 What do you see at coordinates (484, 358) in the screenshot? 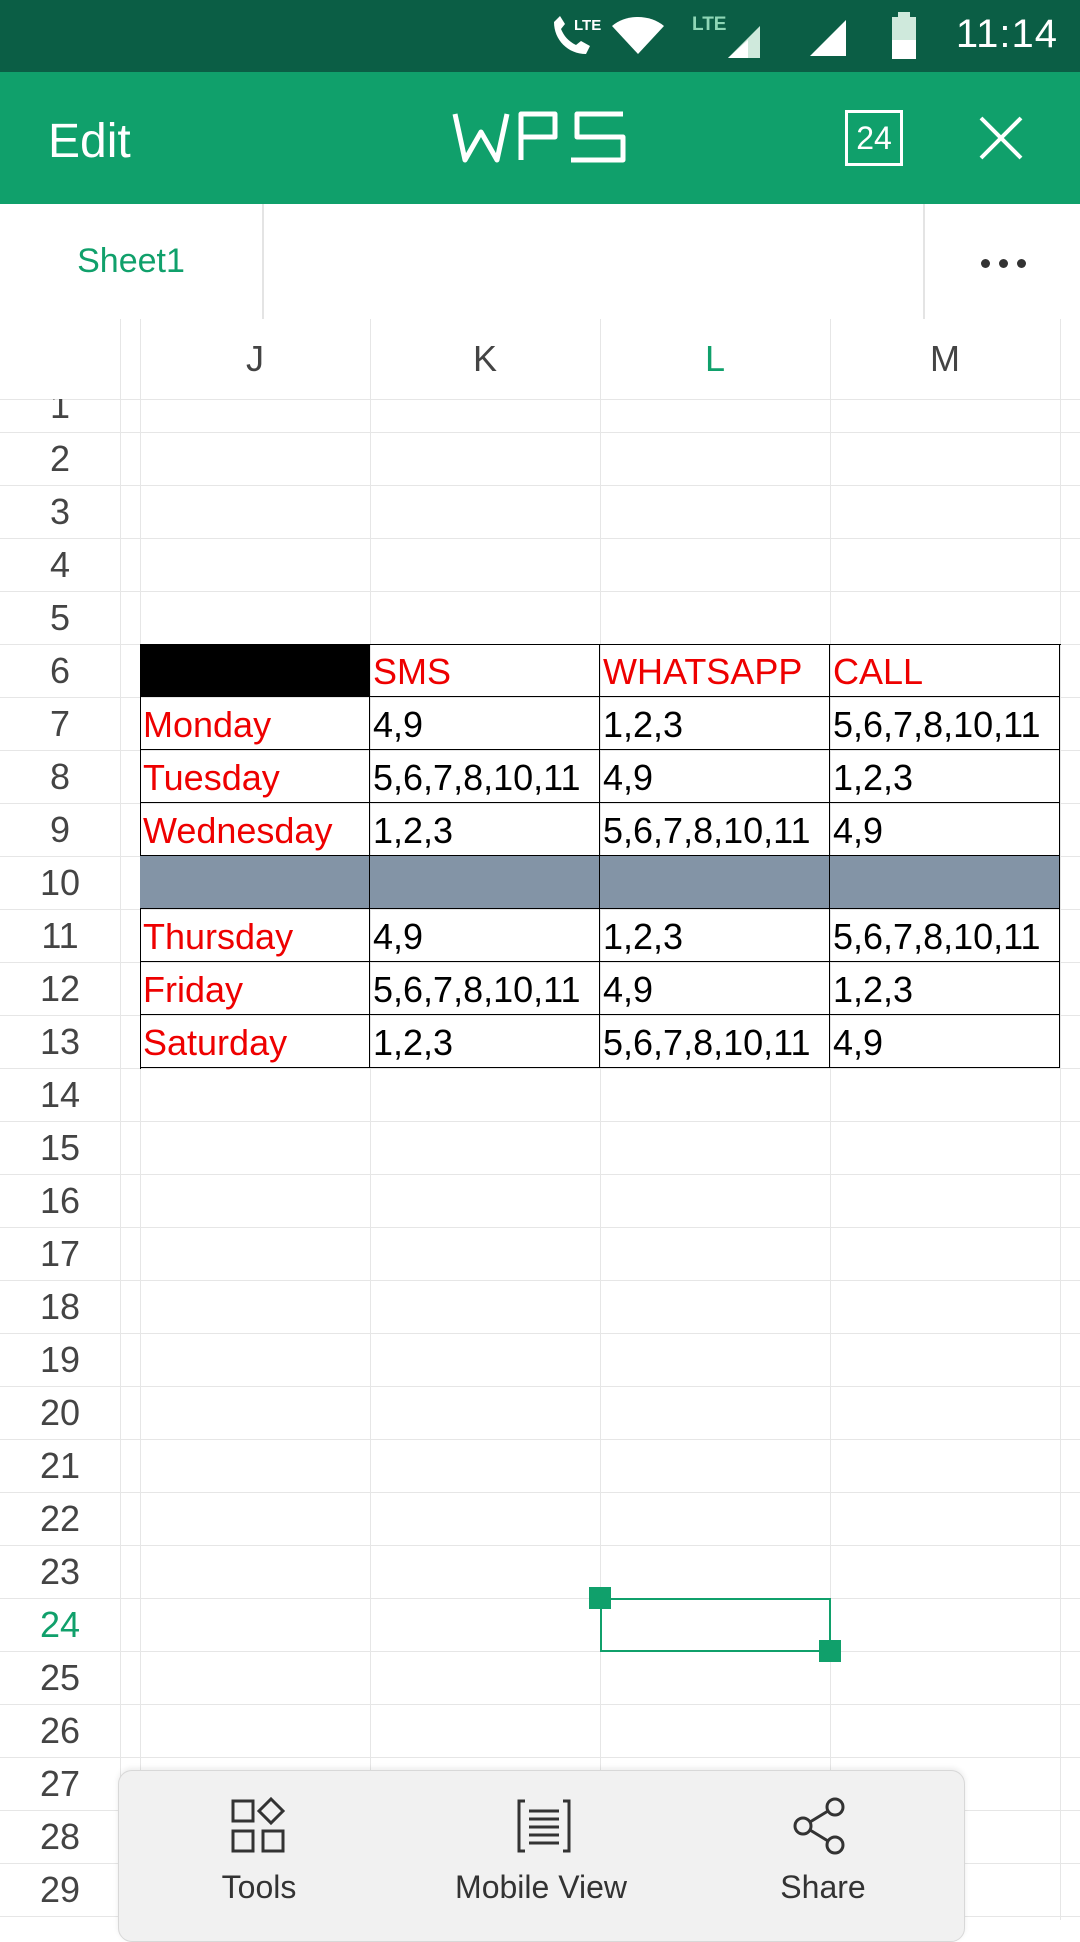
I see `column-header-k: K` at bounding box center [484, 358].